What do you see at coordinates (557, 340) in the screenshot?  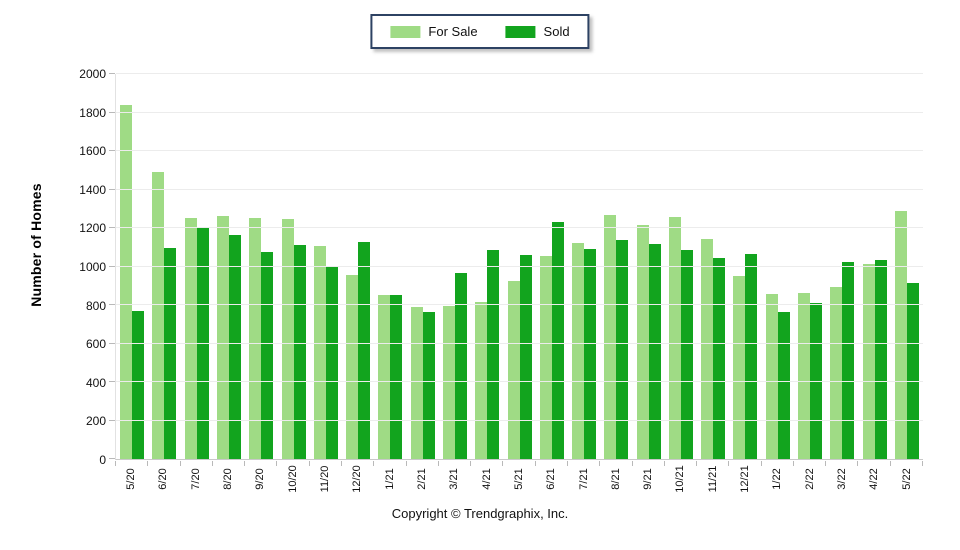 I see `bar-sold-6/21` at bounding box center [557, 340].